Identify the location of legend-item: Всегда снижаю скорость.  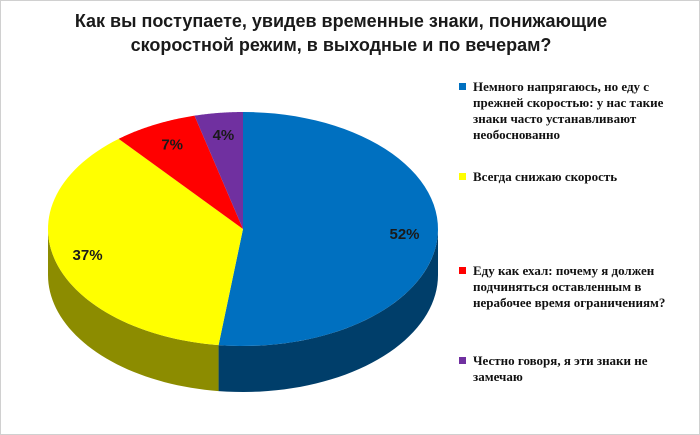
(576, 177).